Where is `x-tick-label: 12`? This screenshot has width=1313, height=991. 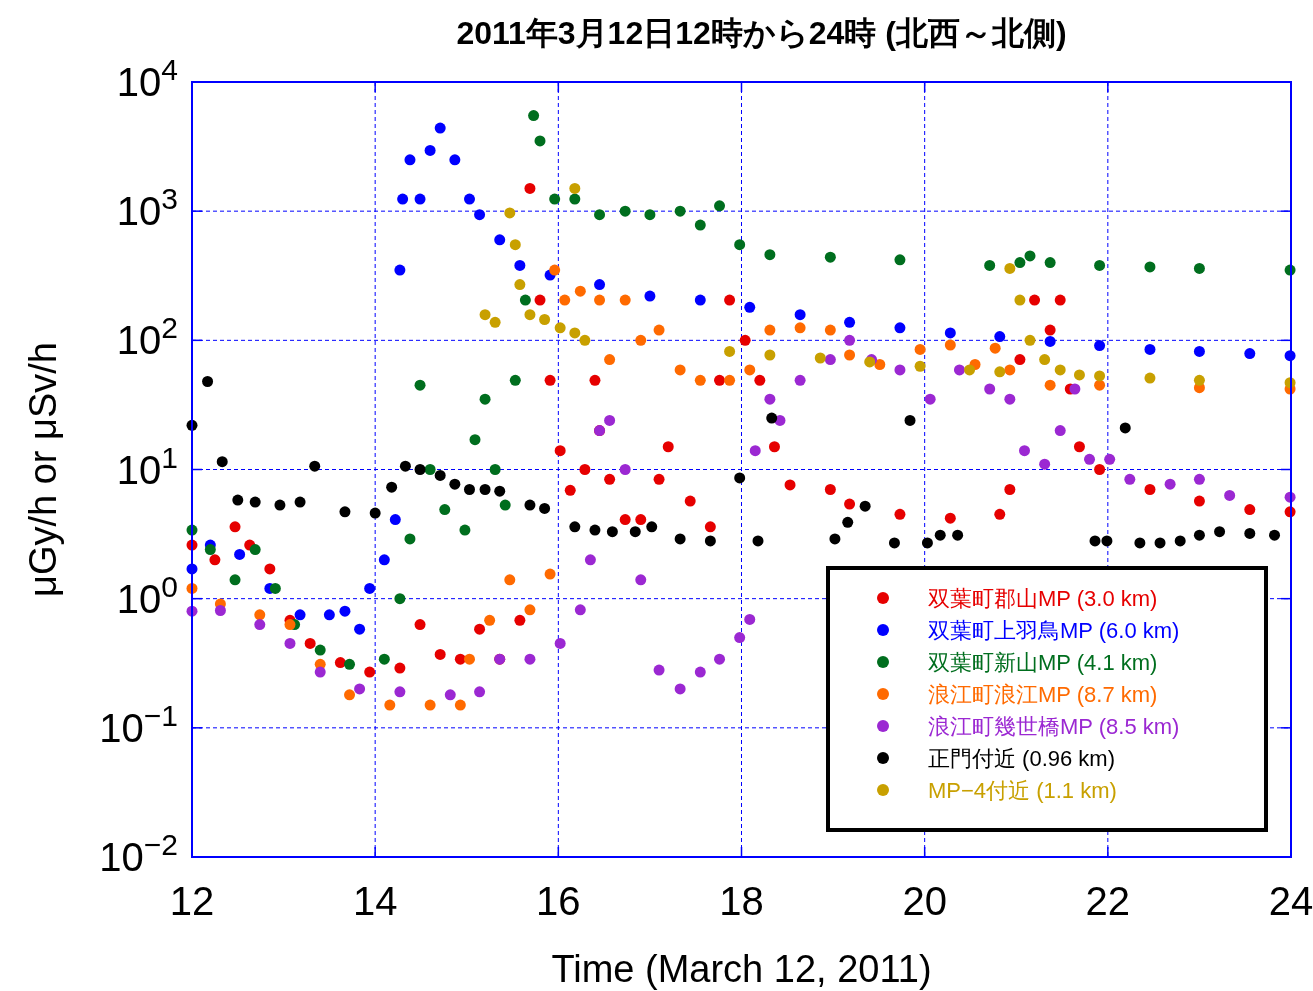
x-tick-label: 12 is located at coordinates (192, 901).